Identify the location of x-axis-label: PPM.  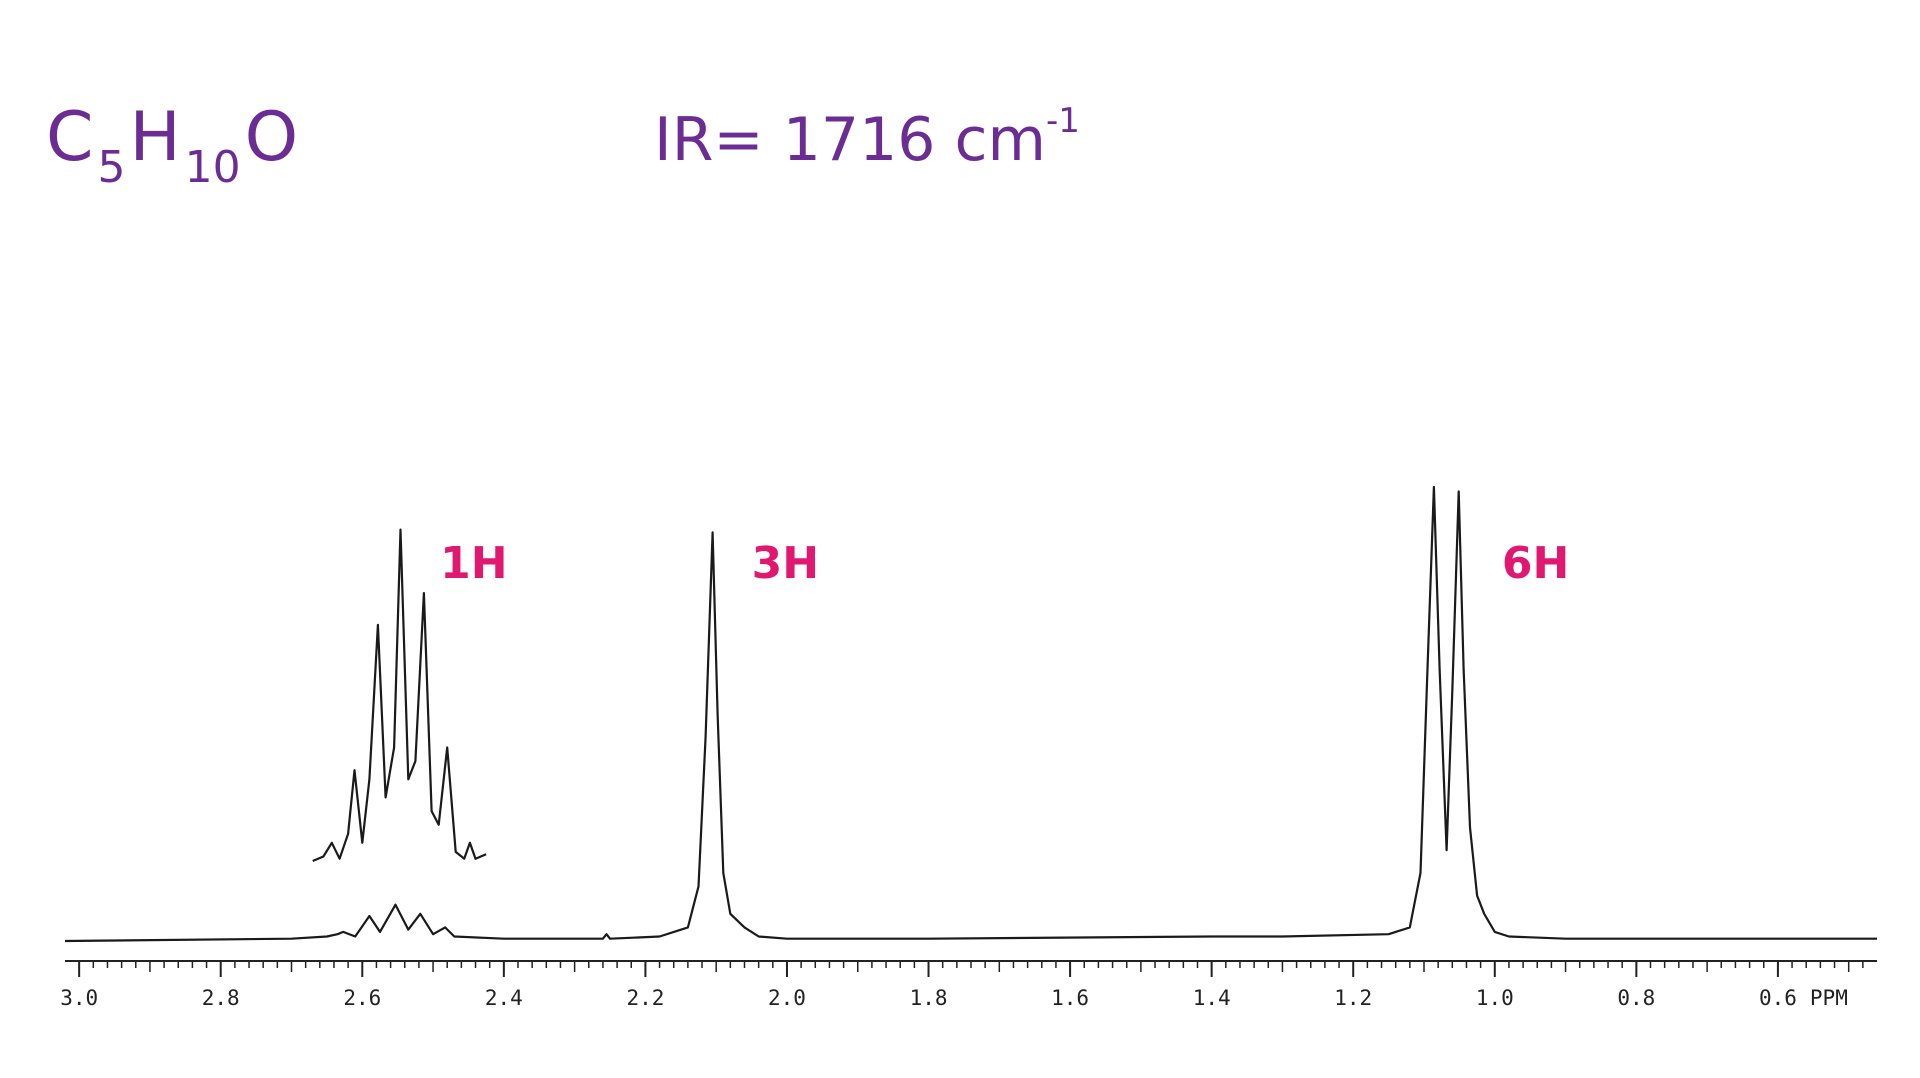
(1829, 998).